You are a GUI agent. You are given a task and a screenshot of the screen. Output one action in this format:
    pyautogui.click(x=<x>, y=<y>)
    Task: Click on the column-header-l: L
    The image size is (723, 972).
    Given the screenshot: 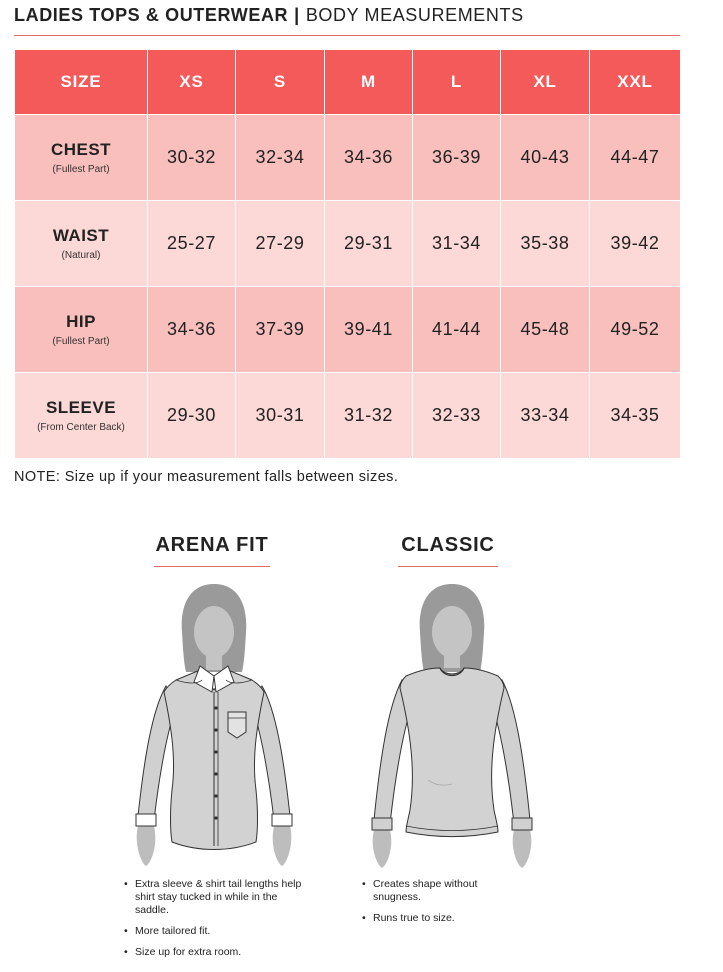 What is the action you would take?
    pyautogui.click(x=456, y=82)
    